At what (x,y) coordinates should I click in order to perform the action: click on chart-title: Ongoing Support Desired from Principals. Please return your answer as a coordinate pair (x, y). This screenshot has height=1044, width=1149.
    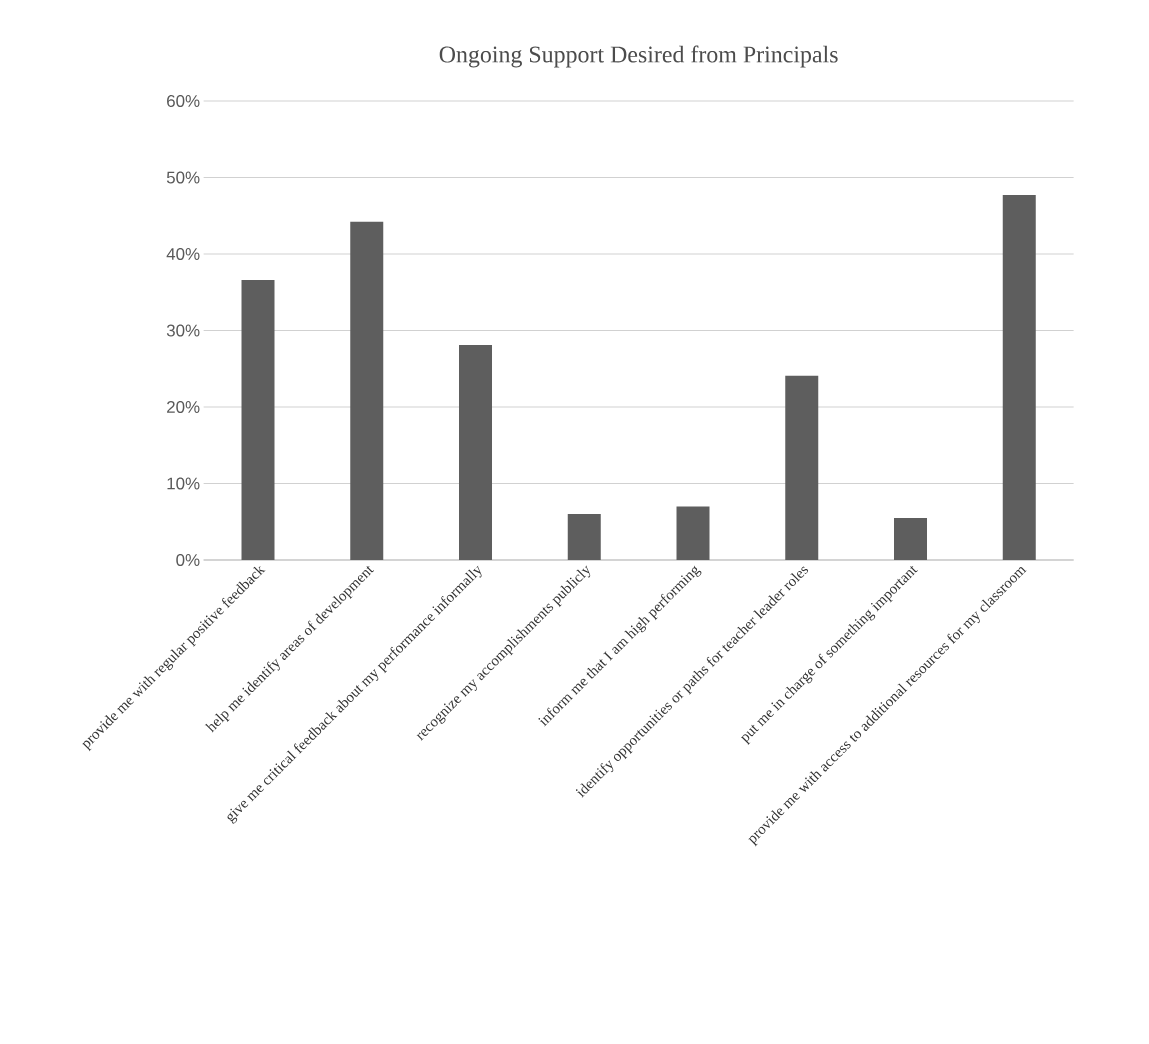
    Looking at the image, I should click on (638, 56).